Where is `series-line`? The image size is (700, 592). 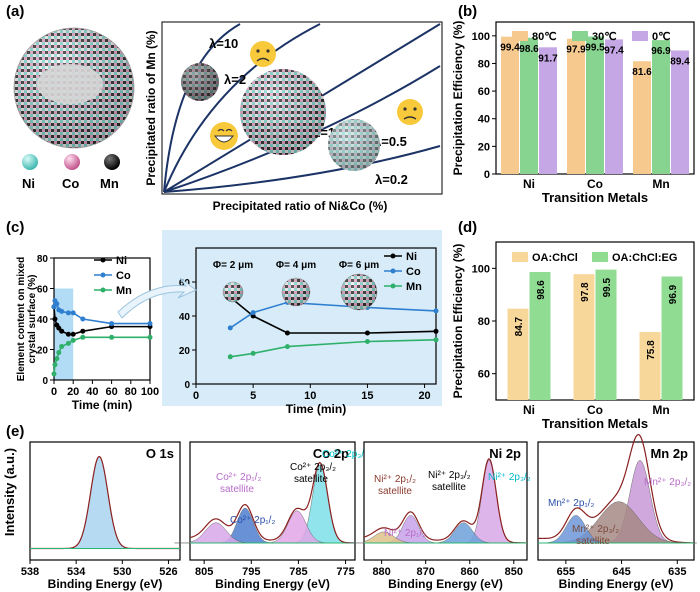
series-line is located at coordinates (101, 355).